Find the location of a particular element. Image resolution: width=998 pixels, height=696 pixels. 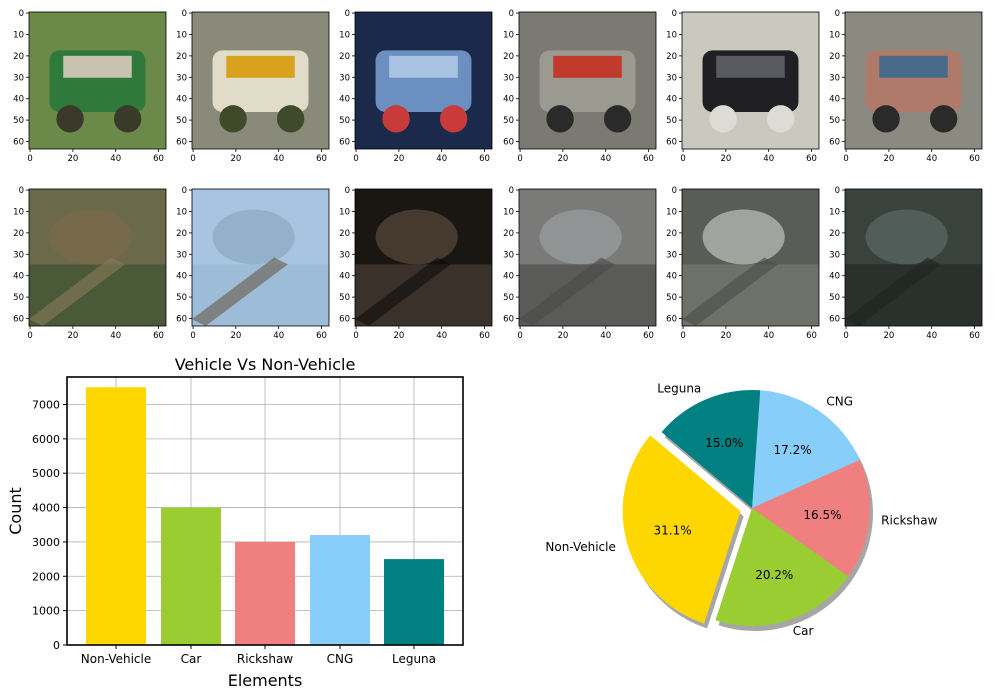

bar-cng is located at coordinates (340, 590).